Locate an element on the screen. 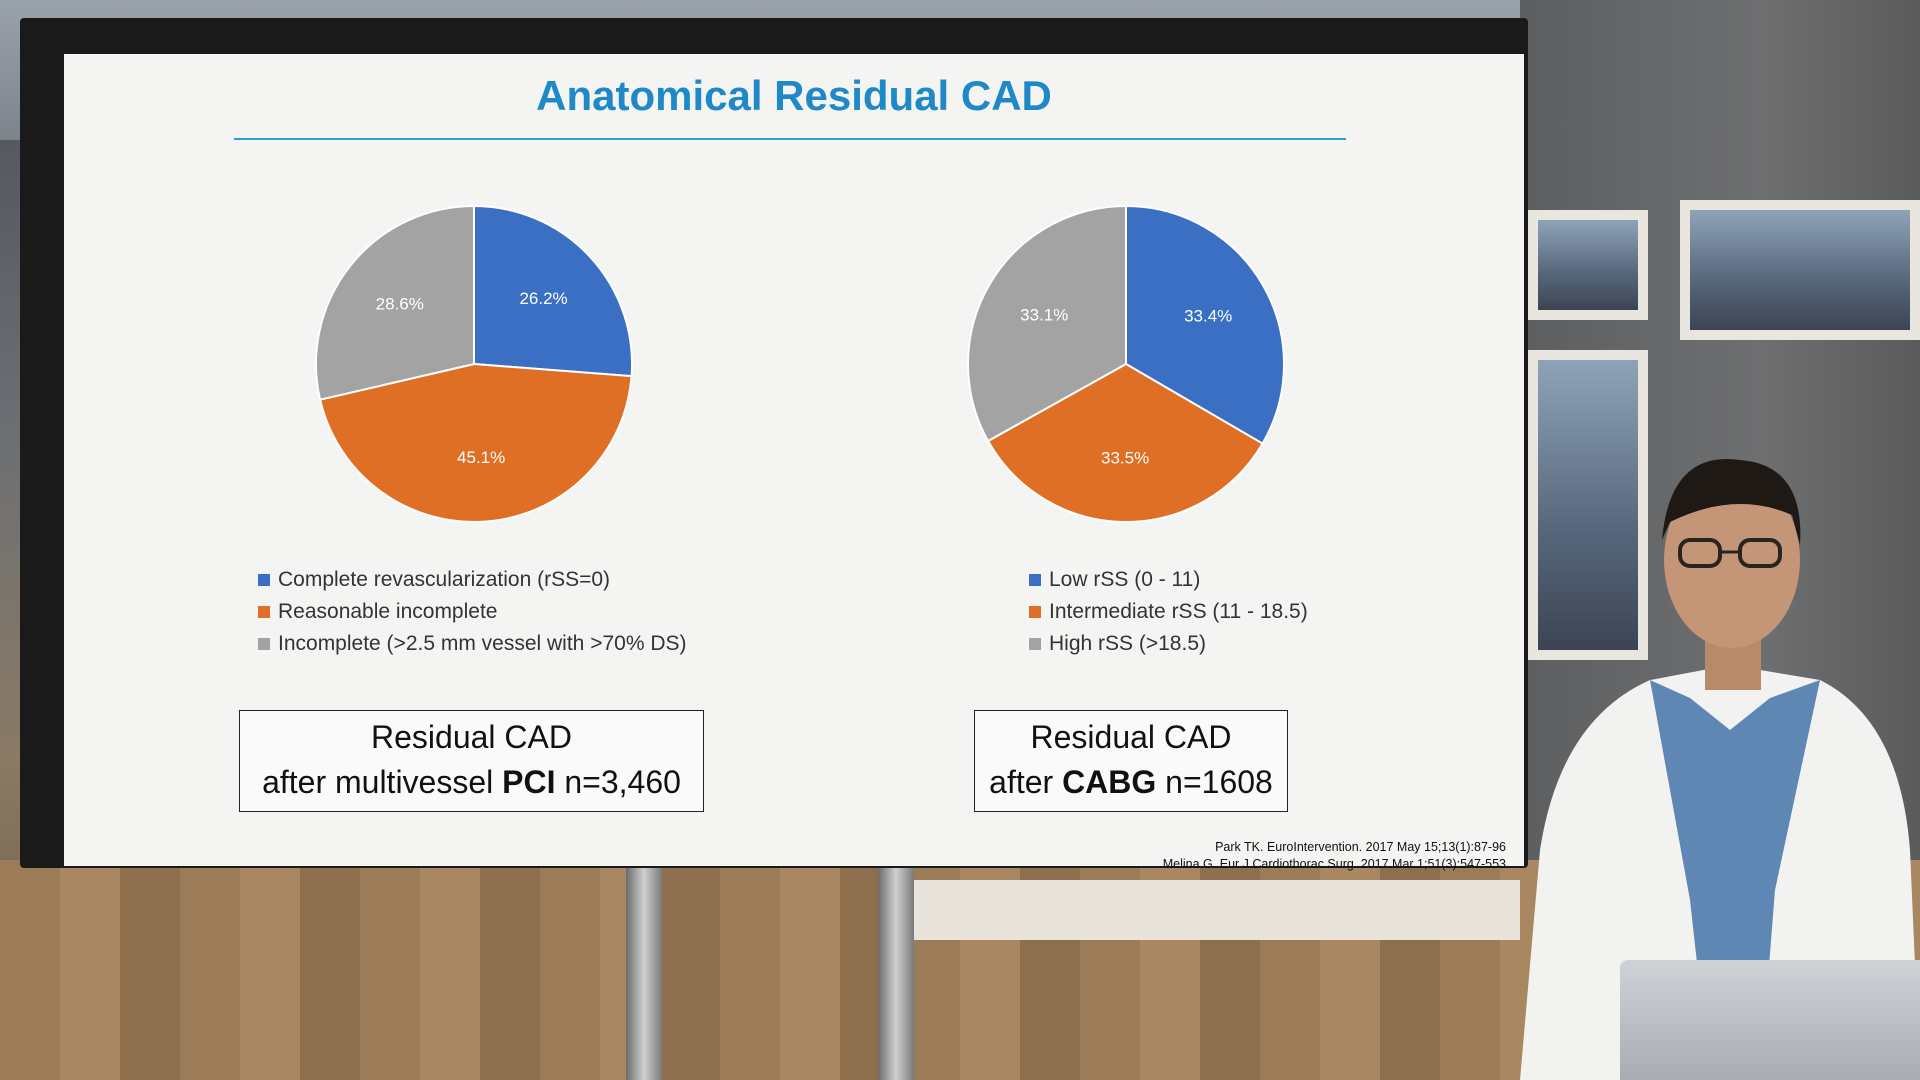 This screenshot has height=1080, width=1920. legend-label: Incomplete (>2.5 mm vessel with >70% DS) is located at coordinates (482, 643).